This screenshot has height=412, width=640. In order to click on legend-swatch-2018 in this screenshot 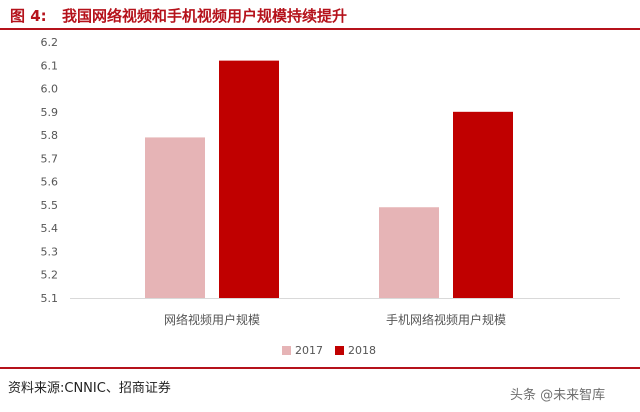, I will do `click(339, 350)`.